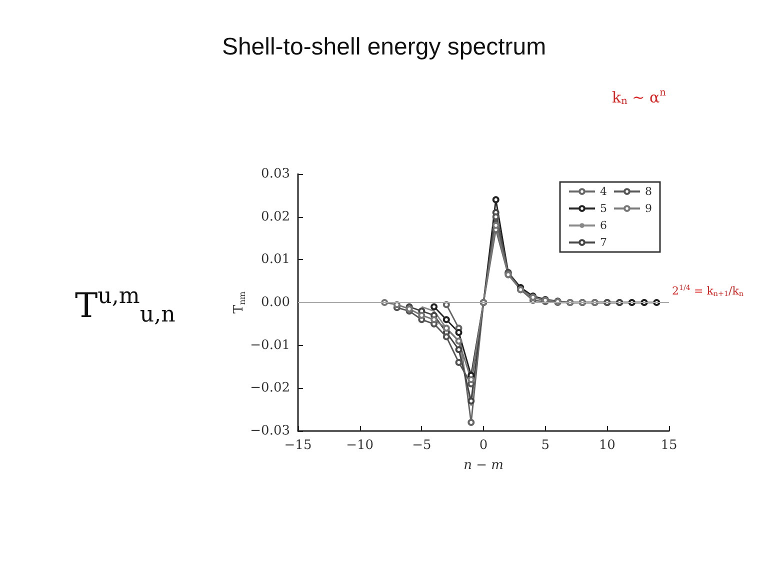 Image resolution: width=768 pixels, height=580 pixels. What do you see at coordinates (604, 191) in the screenshot?
I see `legend-label: 4` at bounding box center [604, 191].